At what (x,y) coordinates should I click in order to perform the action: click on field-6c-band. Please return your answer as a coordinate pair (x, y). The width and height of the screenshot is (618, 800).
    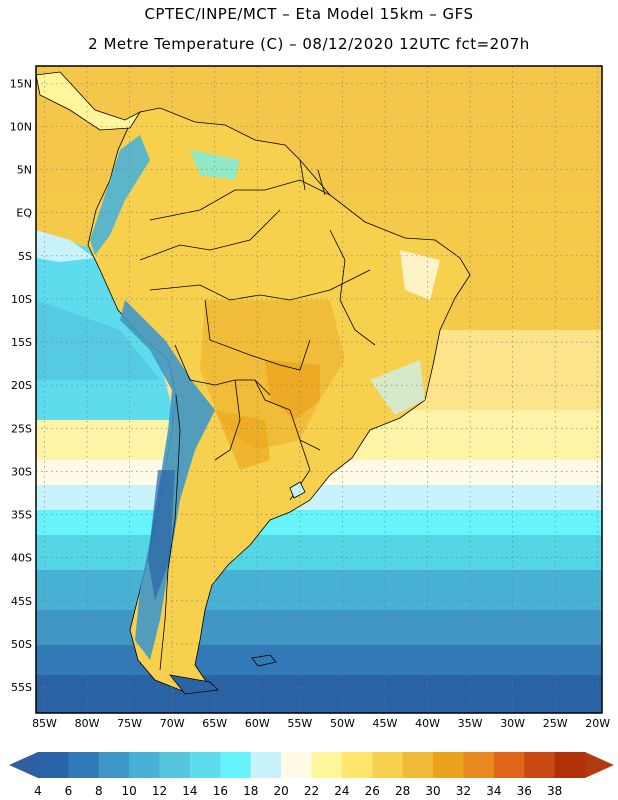
    Looking at the image, I should click on (319, 694).